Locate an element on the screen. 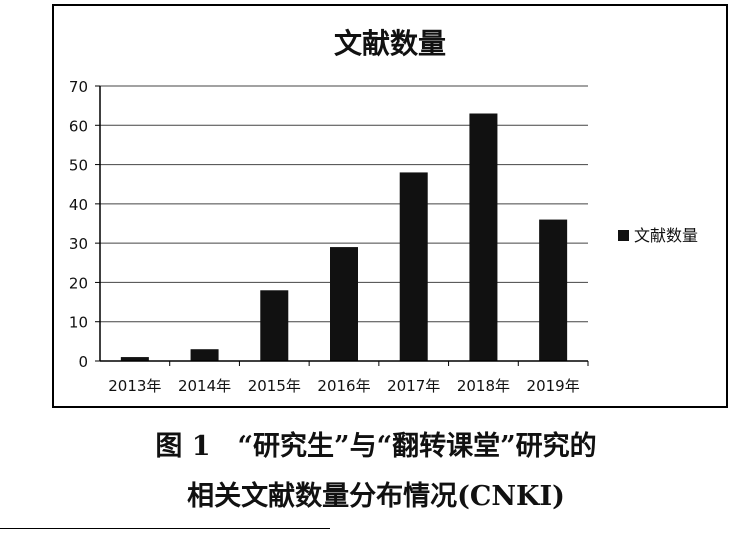 This screenshot has width=752, height=535. y-tick-label: 0 is located at coordinates (83, 362).